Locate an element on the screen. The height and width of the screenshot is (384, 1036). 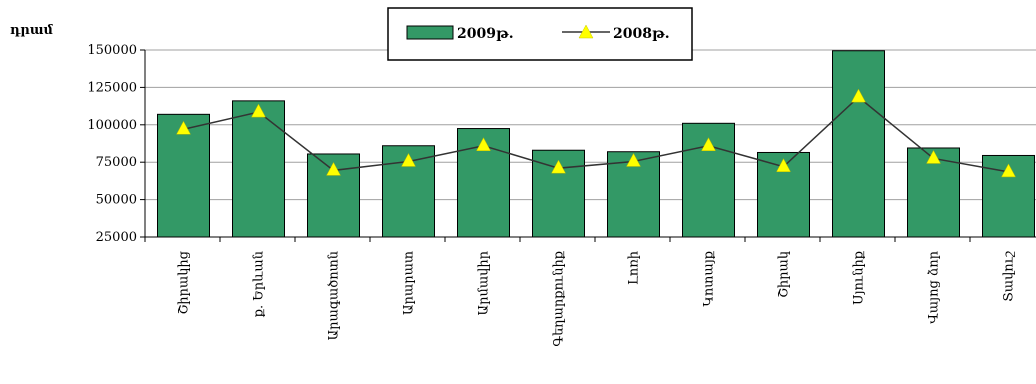
x-axis-ticks is located at coordinates (557, 239).